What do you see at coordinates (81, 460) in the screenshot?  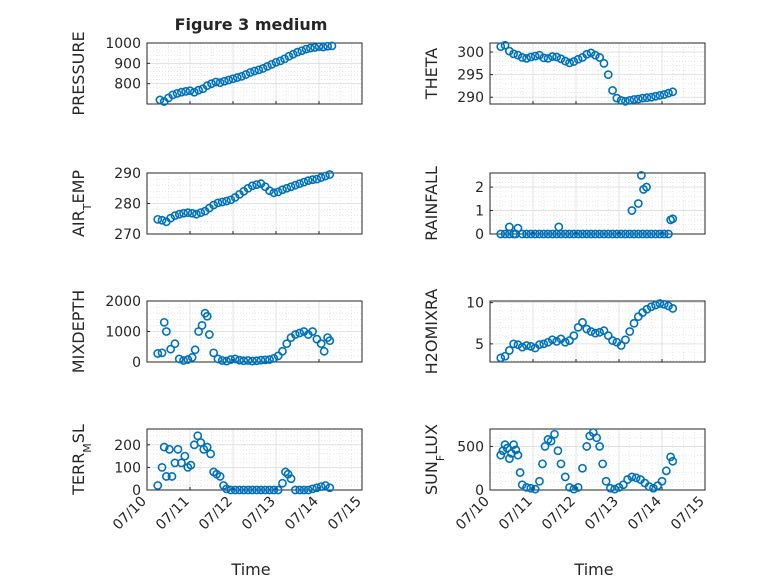 I see `y-axis-label: TERRMSL` at bounding box center [81, 460].